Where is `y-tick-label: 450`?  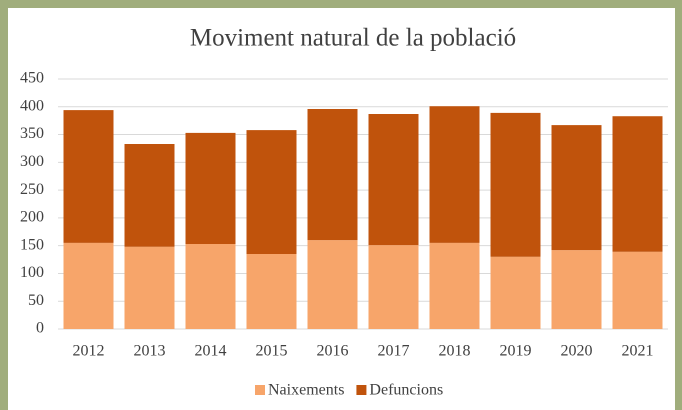 y-tick-label: 450 is located at coordinates (32, 78).